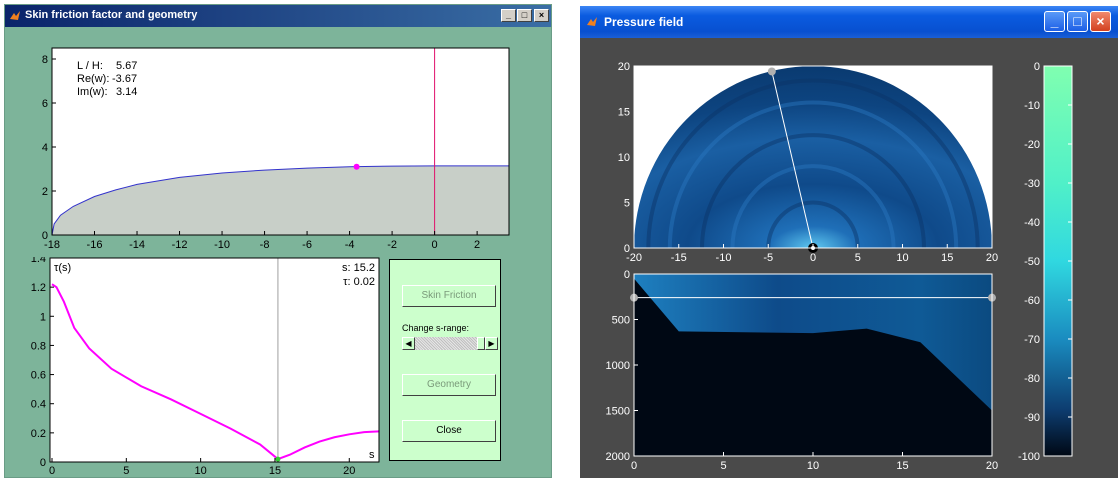  I want to click on colorbar-tick-label: 0, so click(1037, 67).